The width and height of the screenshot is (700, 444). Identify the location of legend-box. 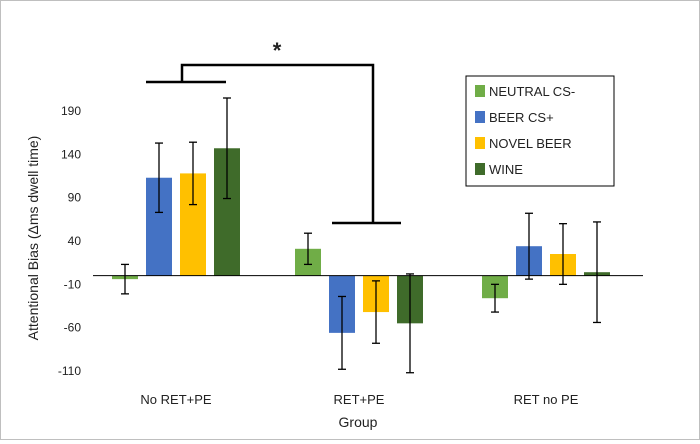
(540, 131).